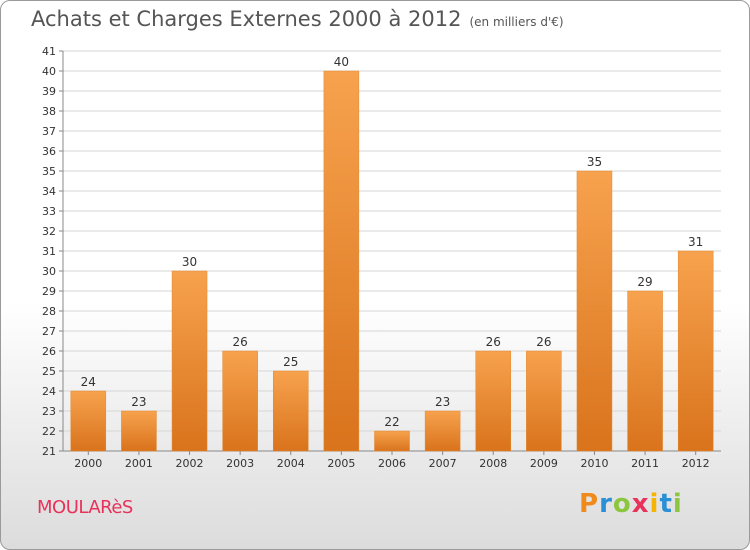 This screenshot has height=550, width=750. Describe the element at coordinates (622, 504) in the screenshot. I see `logo-letter: o` at that location.